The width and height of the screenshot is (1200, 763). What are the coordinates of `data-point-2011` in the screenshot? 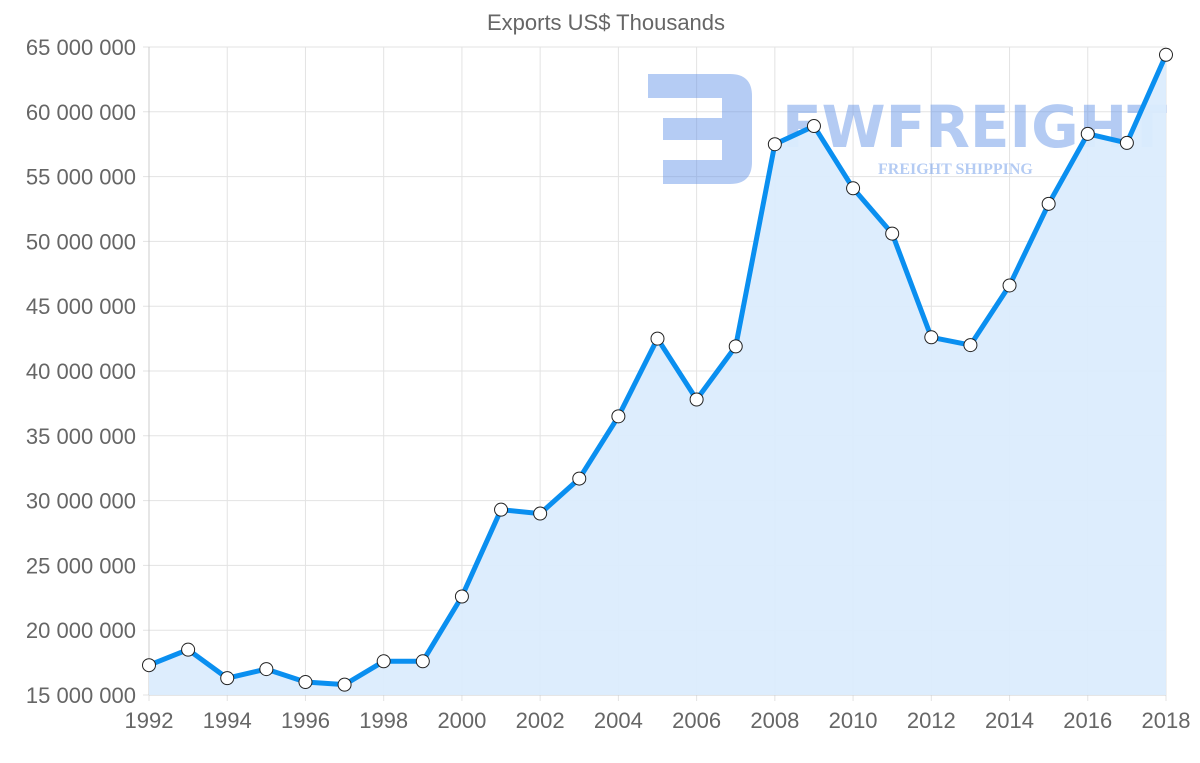 It's located at (892, 233).